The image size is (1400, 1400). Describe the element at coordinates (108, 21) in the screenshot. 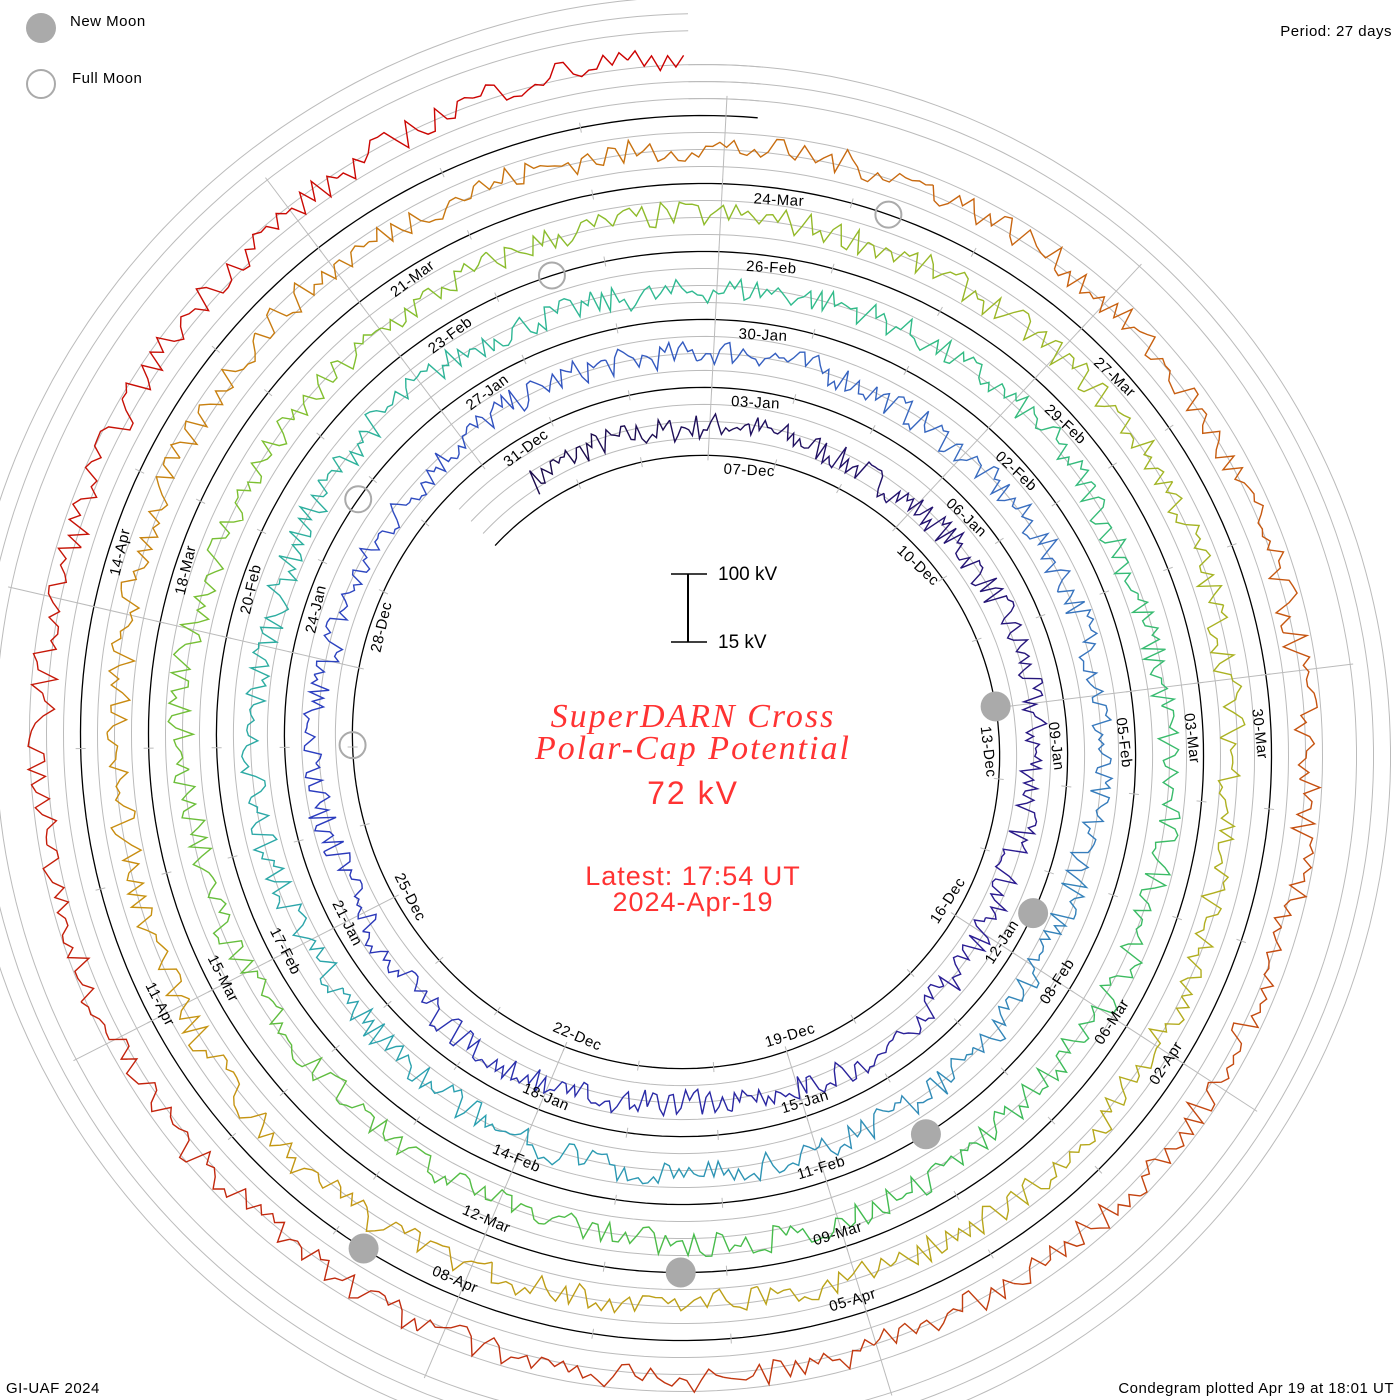

I see `legend-new-moon-label: New Moon` at that location.